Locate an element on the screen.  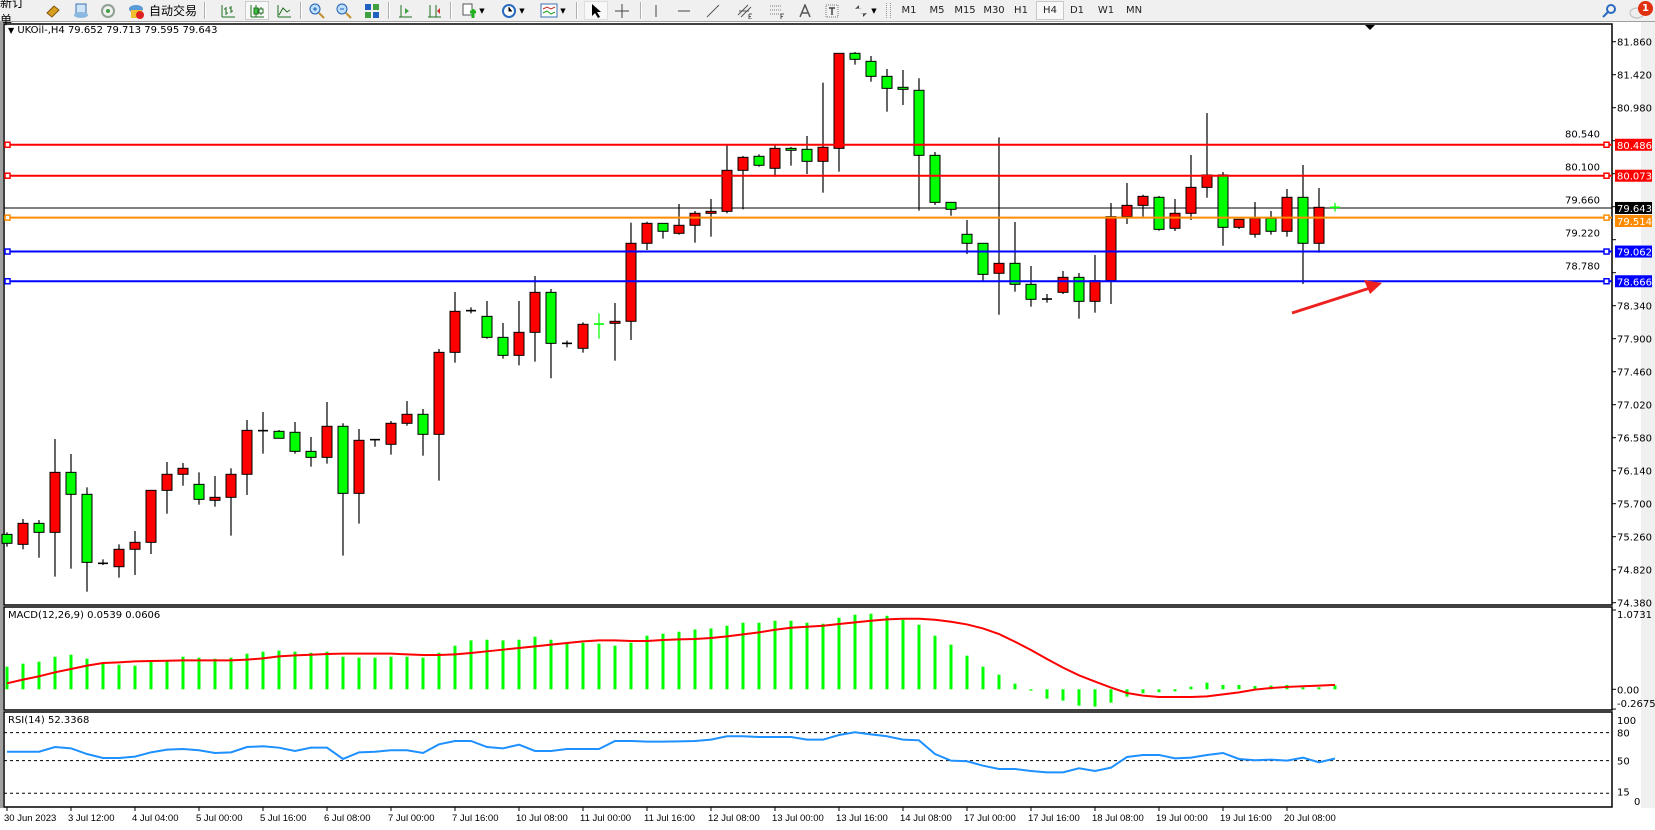
timeframe-mn: MN is located at coordinates (1134, 10).